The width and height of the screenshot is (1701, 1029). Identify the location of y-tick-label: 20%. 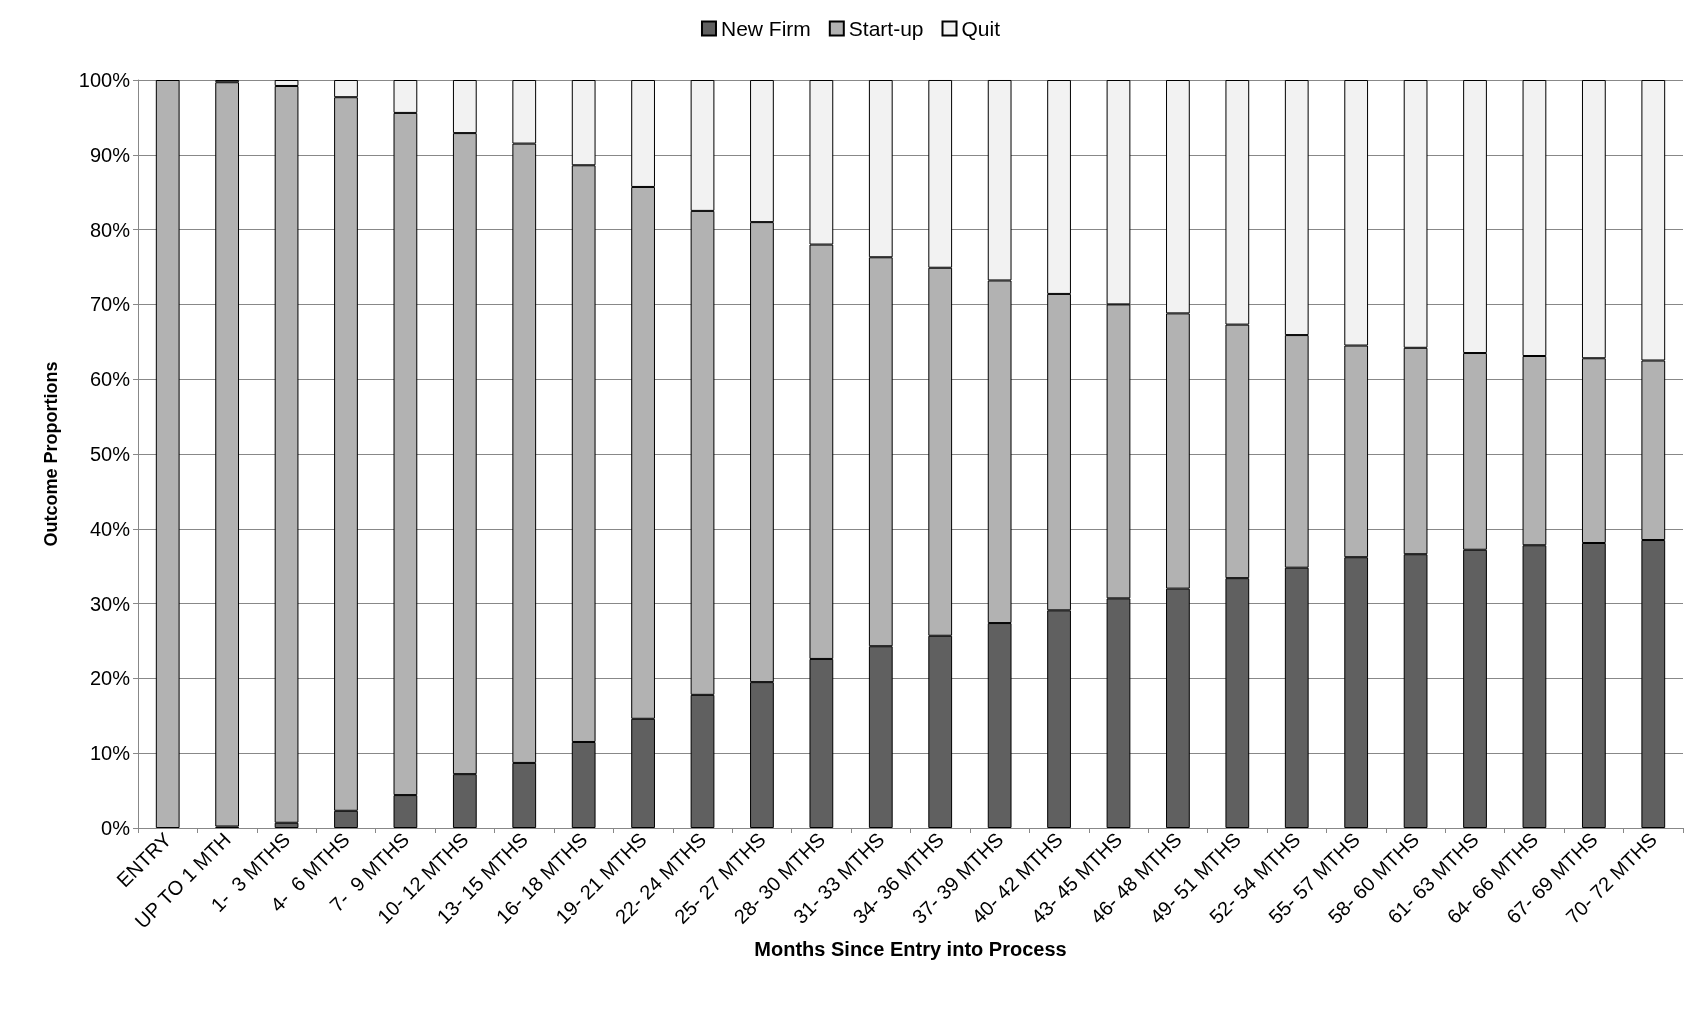
(110, 678).